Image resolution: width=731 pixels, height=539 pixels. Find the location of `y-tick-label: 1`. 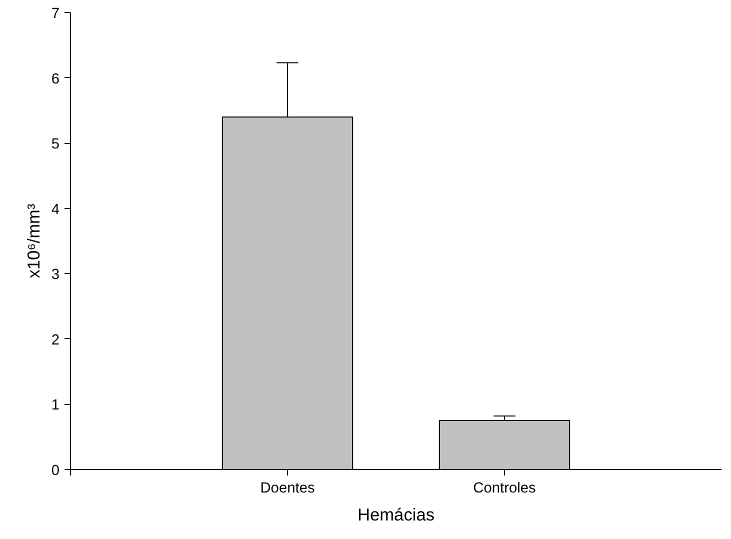

y-tick-label: 1 is located at coordinates (55, 406).